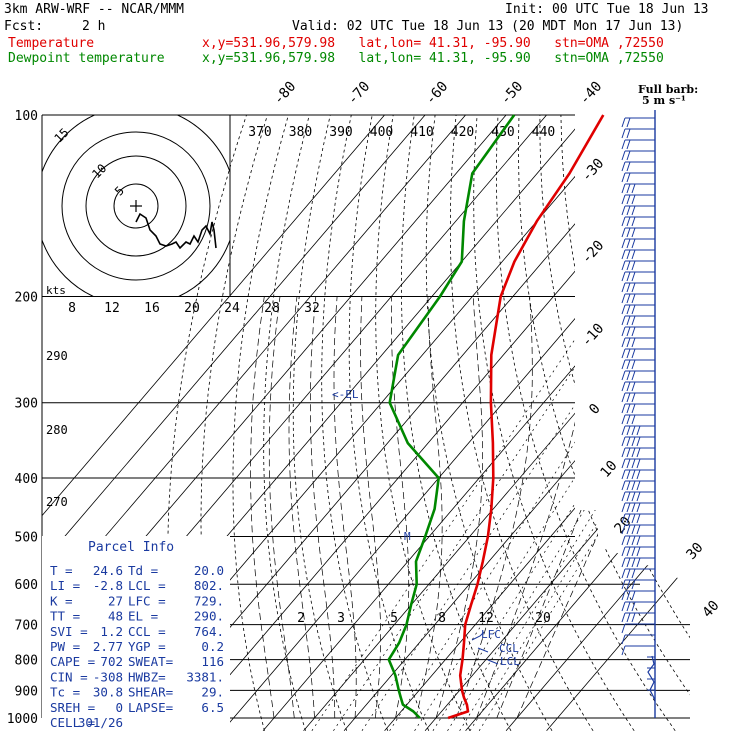  What do you see at coordinates (150, 707) in the screenshot?
I see `parcel-cell: LAPSE=` at bounding box center [150, 707].